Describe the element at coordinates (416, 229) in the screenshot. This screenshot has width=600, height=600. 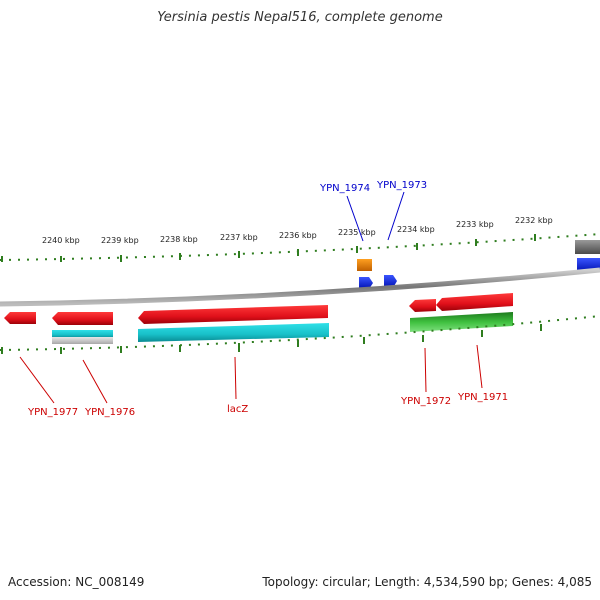
I see `ruler-label: 2234 kbp` at that location.